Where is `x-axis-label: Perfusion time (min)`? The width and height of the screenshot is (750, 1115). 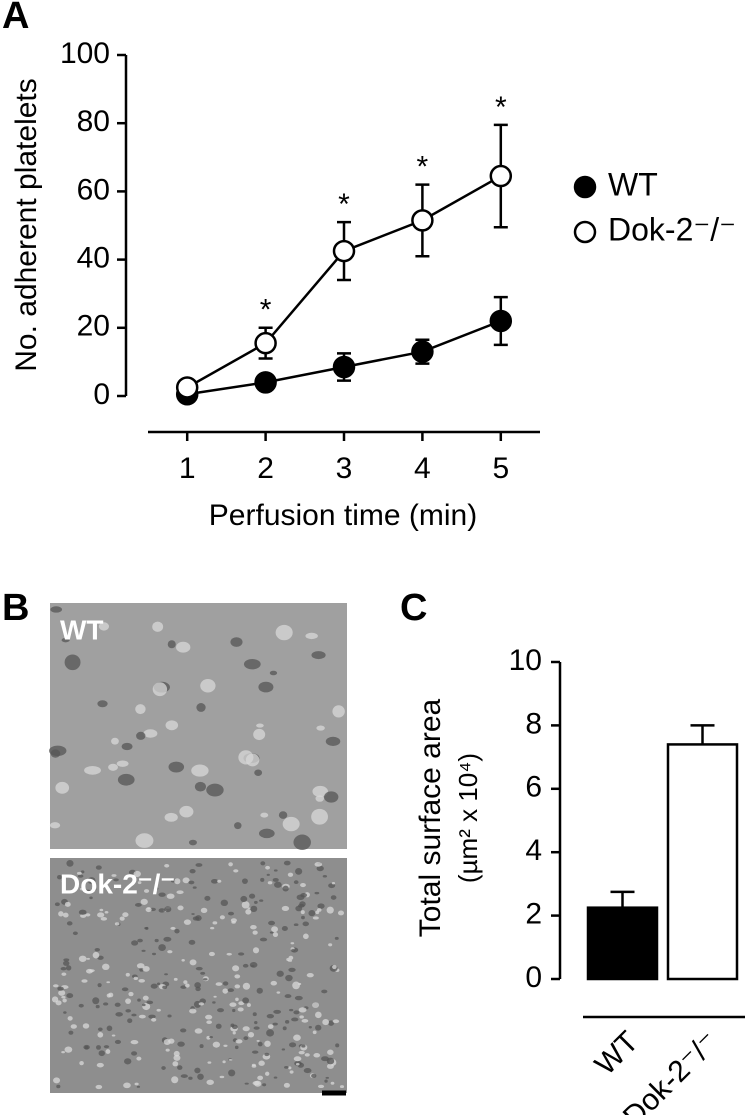 x-axis-label: Perfusion time (min) is located at coordinates (343, 515).